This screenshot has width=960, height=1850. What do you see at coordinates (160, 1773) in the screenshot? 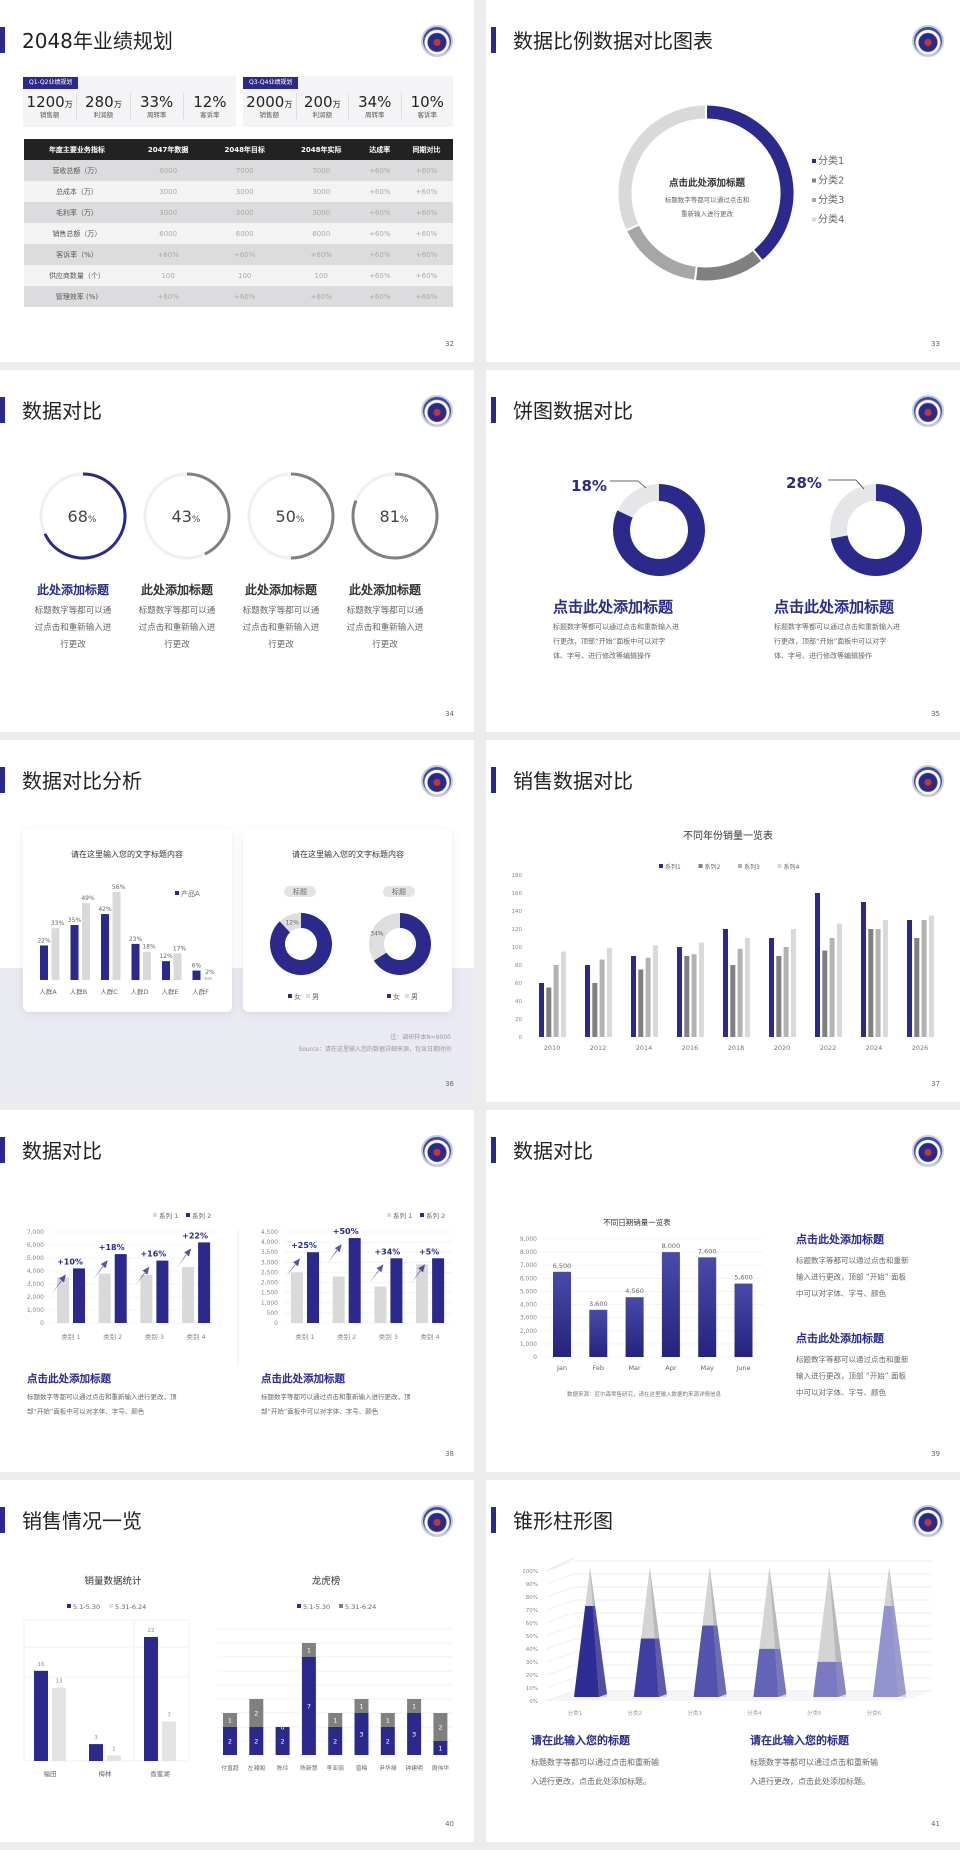
I see `x-tick-label: 香蜜湖` at bounding box center [160, 1773].